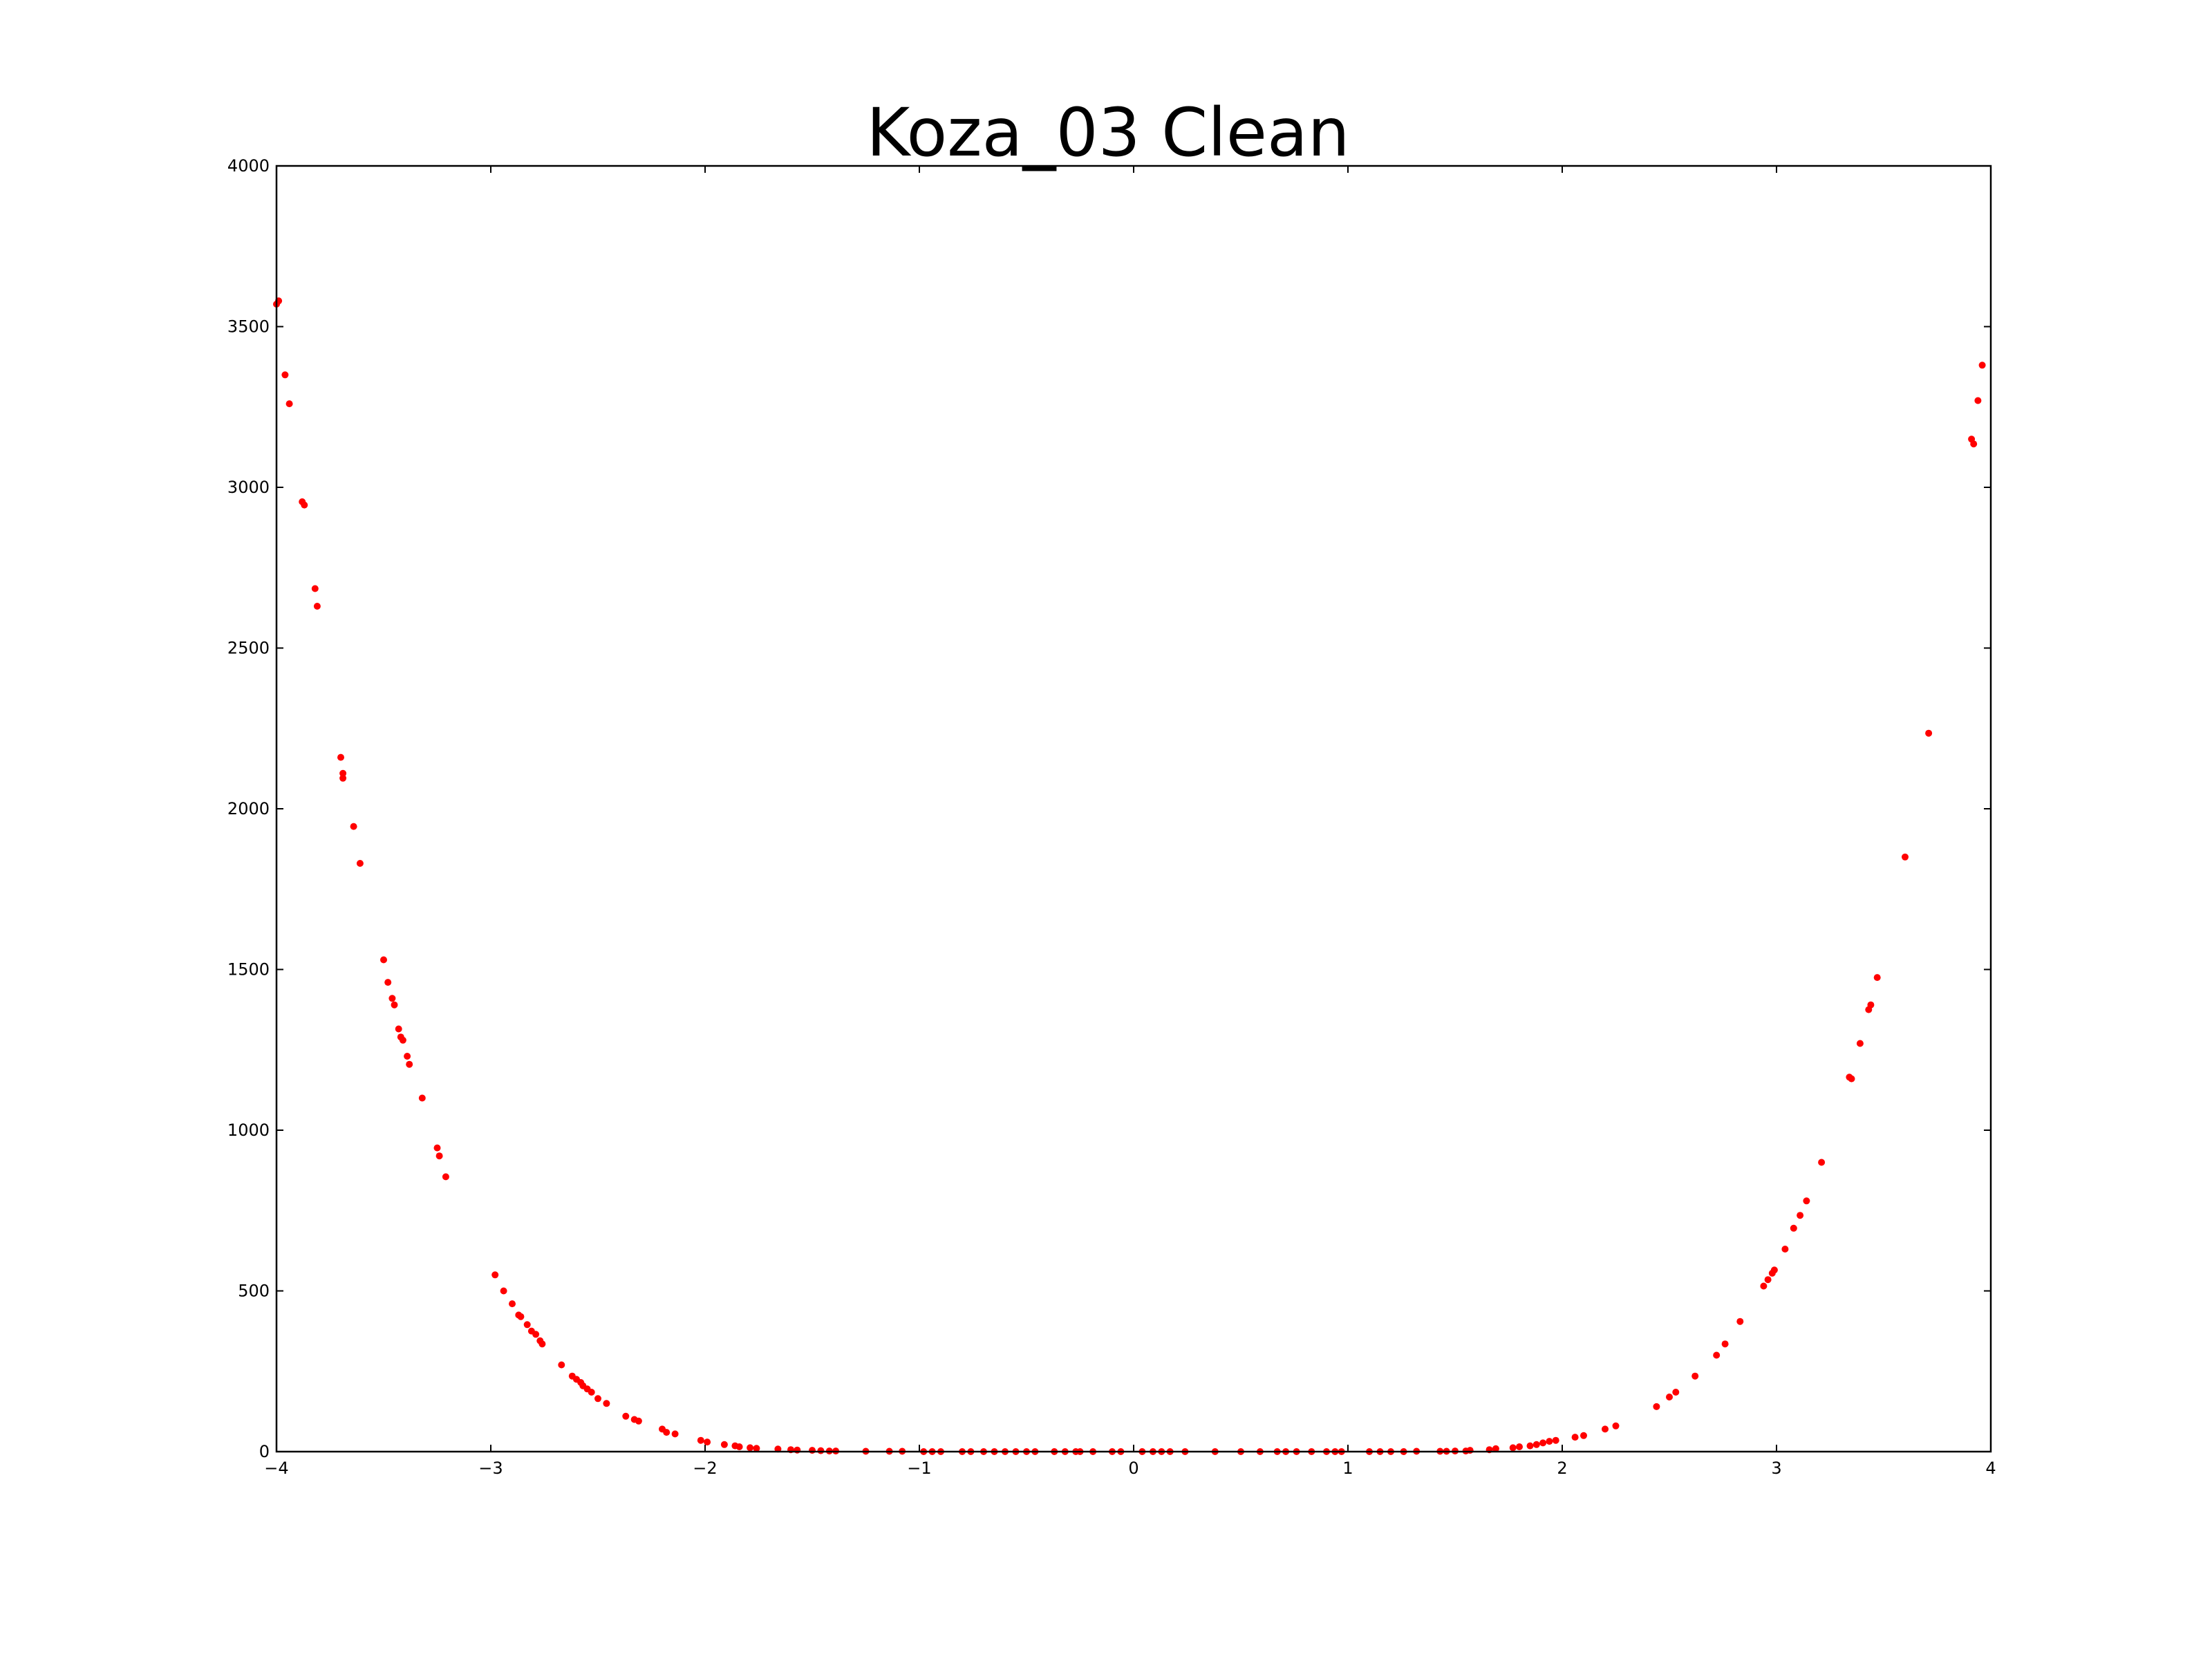  I want to click on x-tick-label: −2, so click(705, 1469).